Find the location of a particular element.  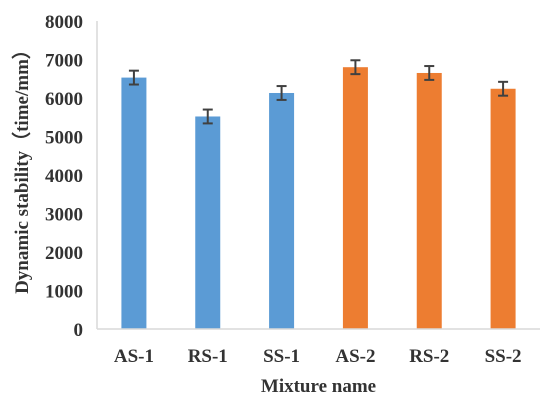

y-tick-label: 1000 is located at coordinates (64, 292).